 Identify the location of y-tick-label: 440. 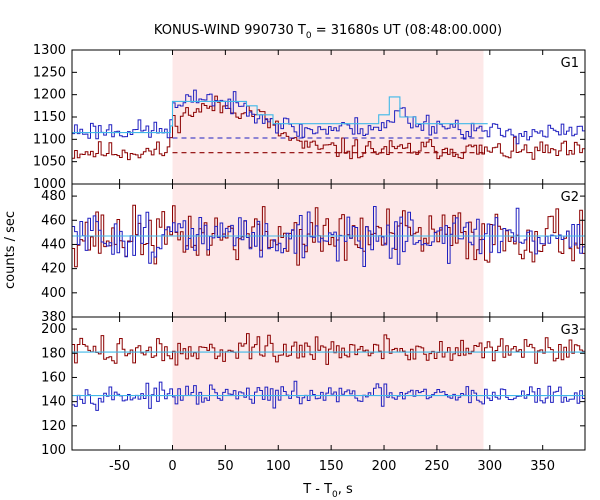
(53, 244).